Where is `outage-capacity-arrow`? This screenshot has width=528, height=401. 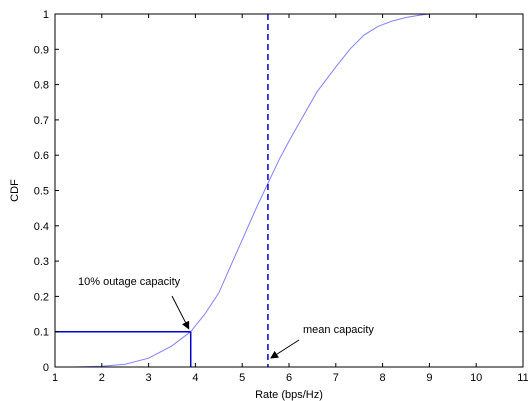
outage-capacity-arrow is located at coordinates (180, 312).